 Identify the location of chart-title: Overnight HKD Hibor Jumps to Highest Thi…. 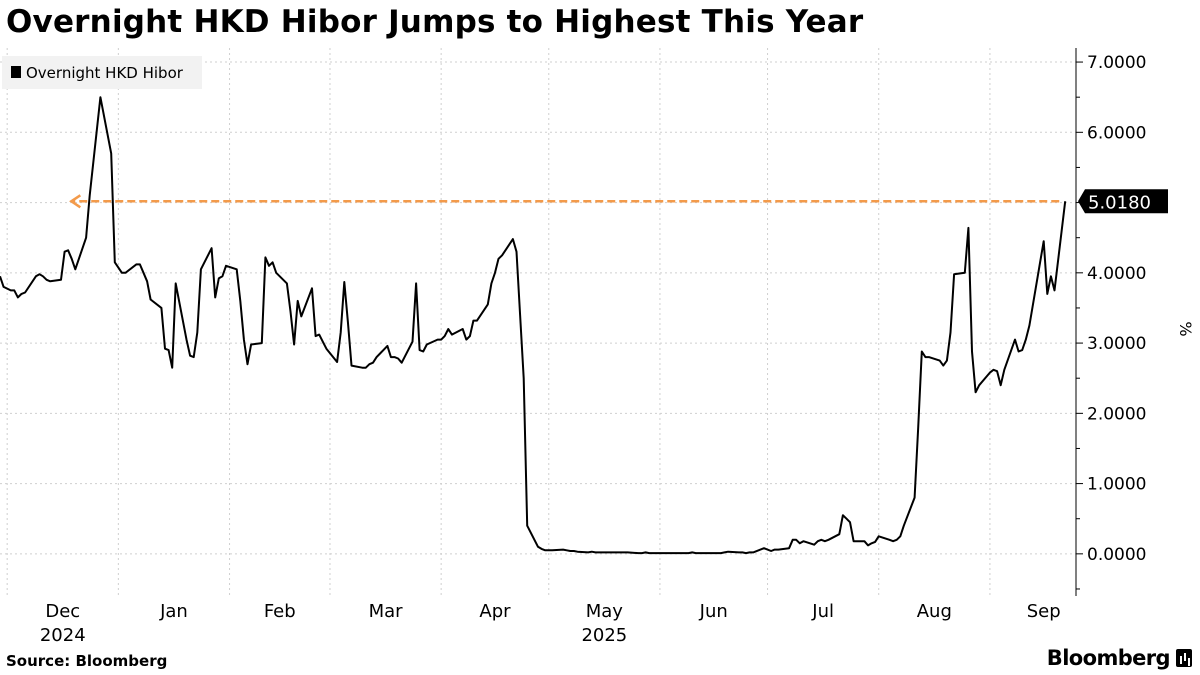
(435, 22).